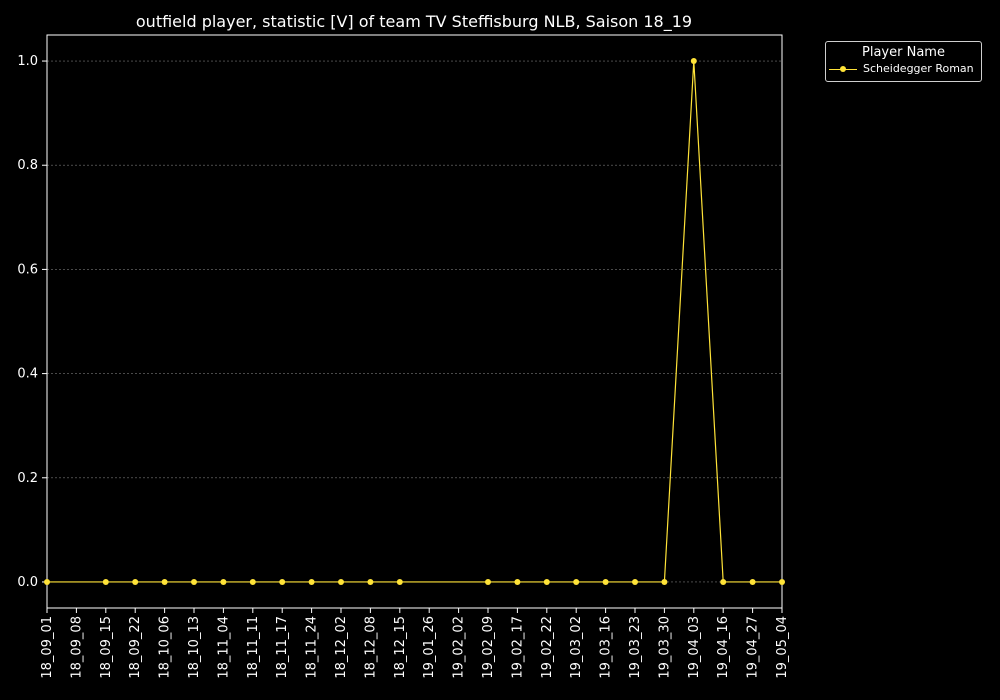 Image resolution: width=1000 pixels, height=700 pixels. Describe the element at coordinates (547, 647) in the screenshot. I see `x-tick-label: 19_02_22` at that location.